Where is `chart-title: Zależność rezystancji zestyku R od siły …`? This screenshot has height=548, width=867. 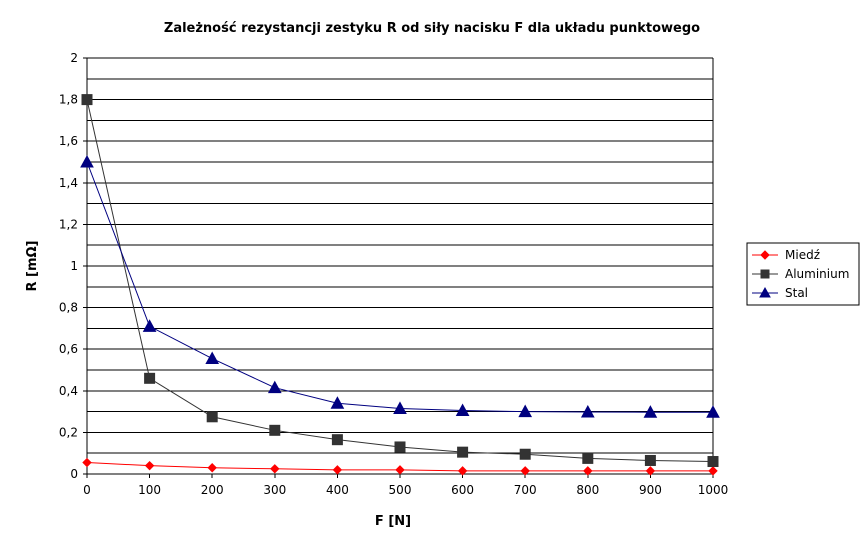
chart-title: Zależność rezystancji zestyku R od siły … is located at coordinates (432, 28).